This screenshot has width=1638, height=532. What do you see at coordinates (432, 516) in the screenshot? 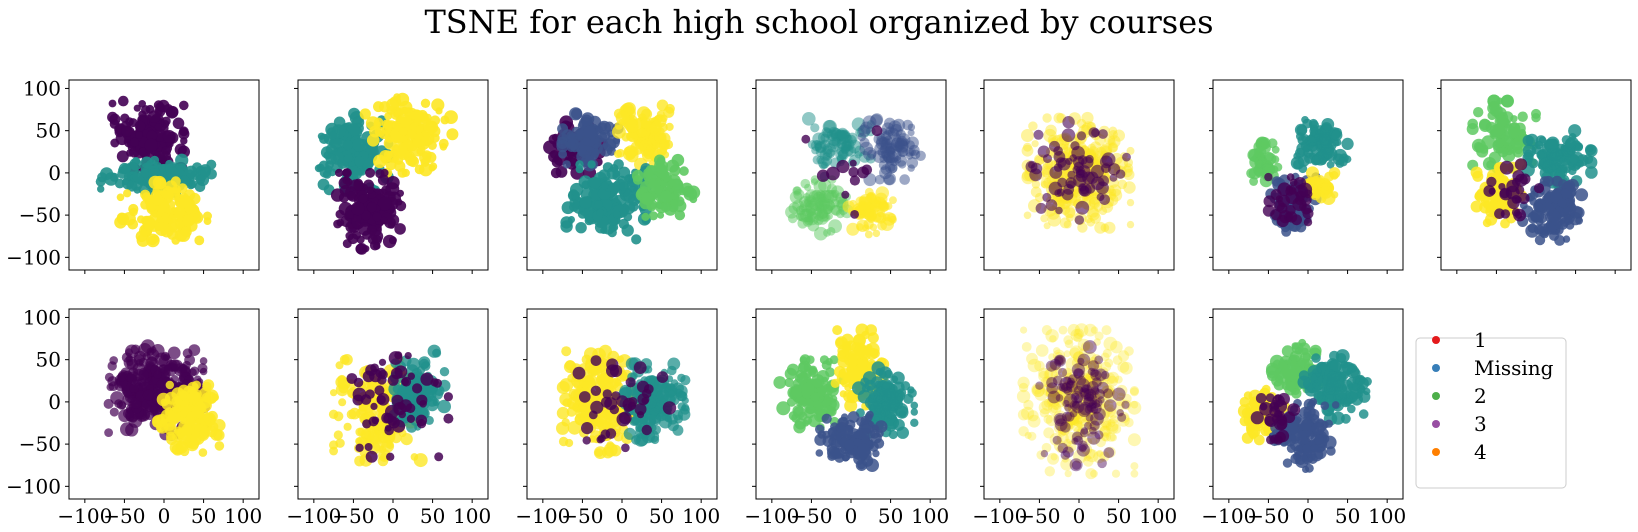
I see `x-tick-label: 50` at bounding box center [432, 516].